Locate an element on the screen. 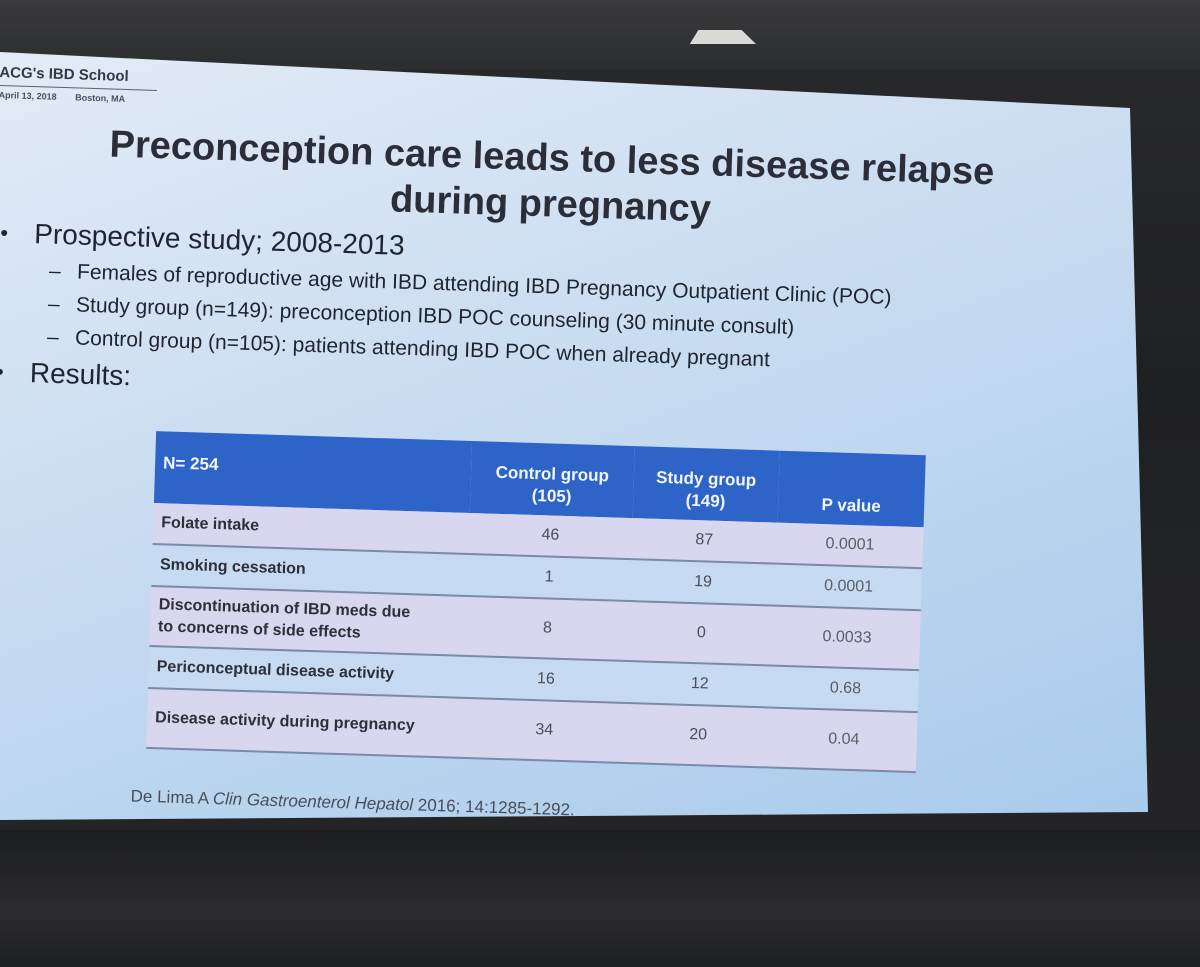 This screenshot has width=1200, height=967. ceiling-fixture is located at coordinates (722, 37).